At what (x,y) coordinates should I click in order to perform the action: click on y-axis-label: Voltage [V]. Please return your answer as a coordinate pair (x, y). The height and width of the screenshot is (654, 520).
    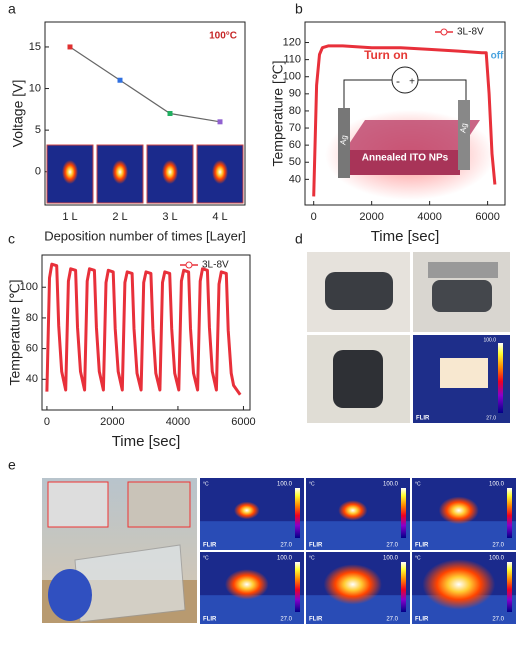
    Looking at the image, I should click on (18, 114).